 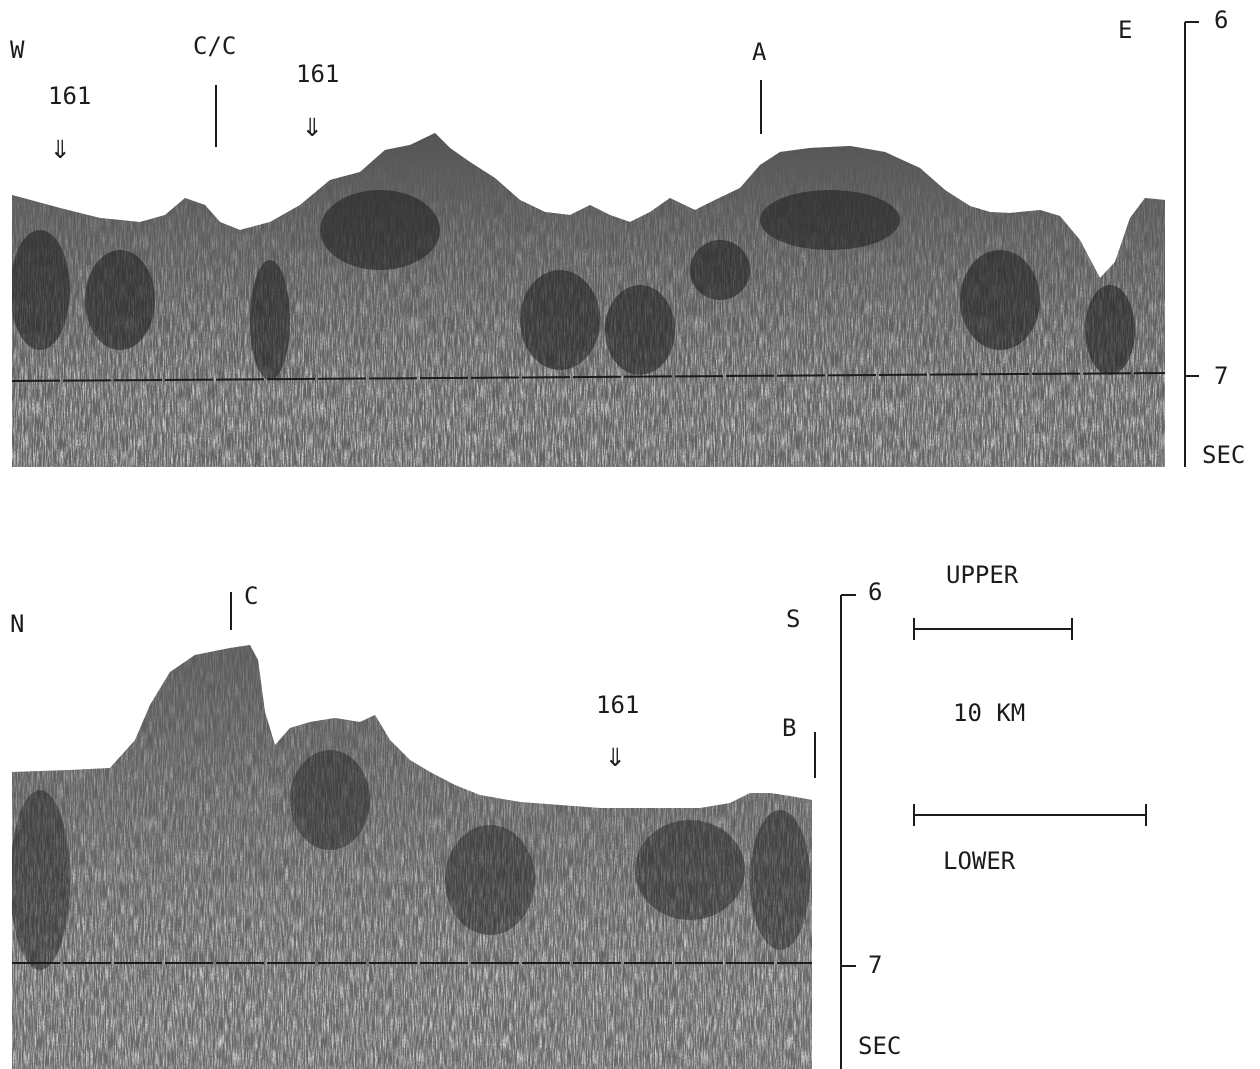 What do you see at coordinates (993, 629) in the screenshot?
I see `upper-distance-bar` at bounding box center [993, 629].